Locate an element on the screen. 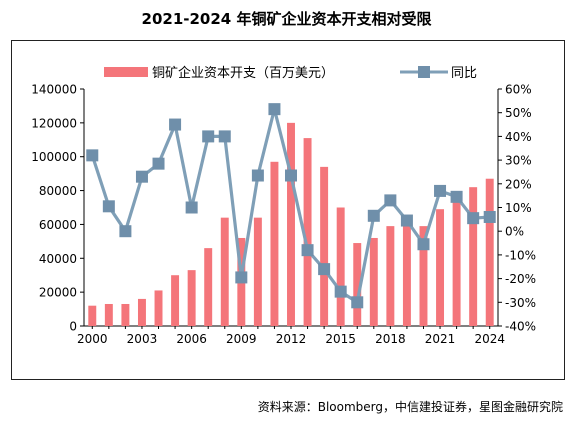 The height and width of the screenshot is (423, 573). x-tick-label: 2000 is located at coordinates (92, 339).